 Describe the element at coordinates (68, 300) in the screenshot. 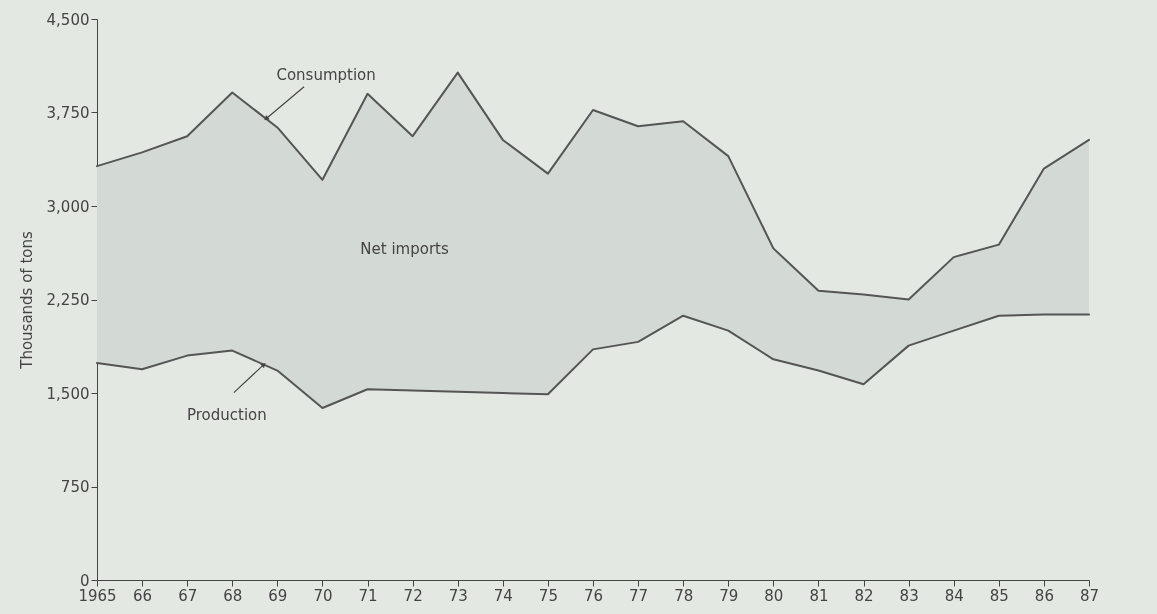

I see `y-tick-label: 2,250` at that location.